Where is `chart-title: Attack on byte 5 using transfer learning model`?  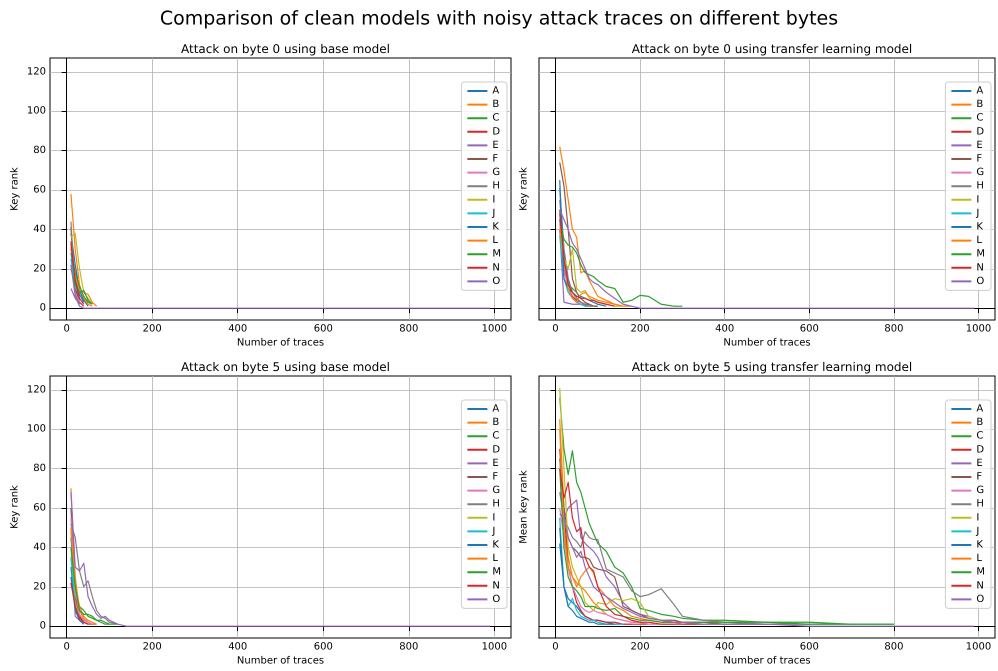
chart-title: Attack on byte 5 using transfer learning model is located at coordinates (772, 367).